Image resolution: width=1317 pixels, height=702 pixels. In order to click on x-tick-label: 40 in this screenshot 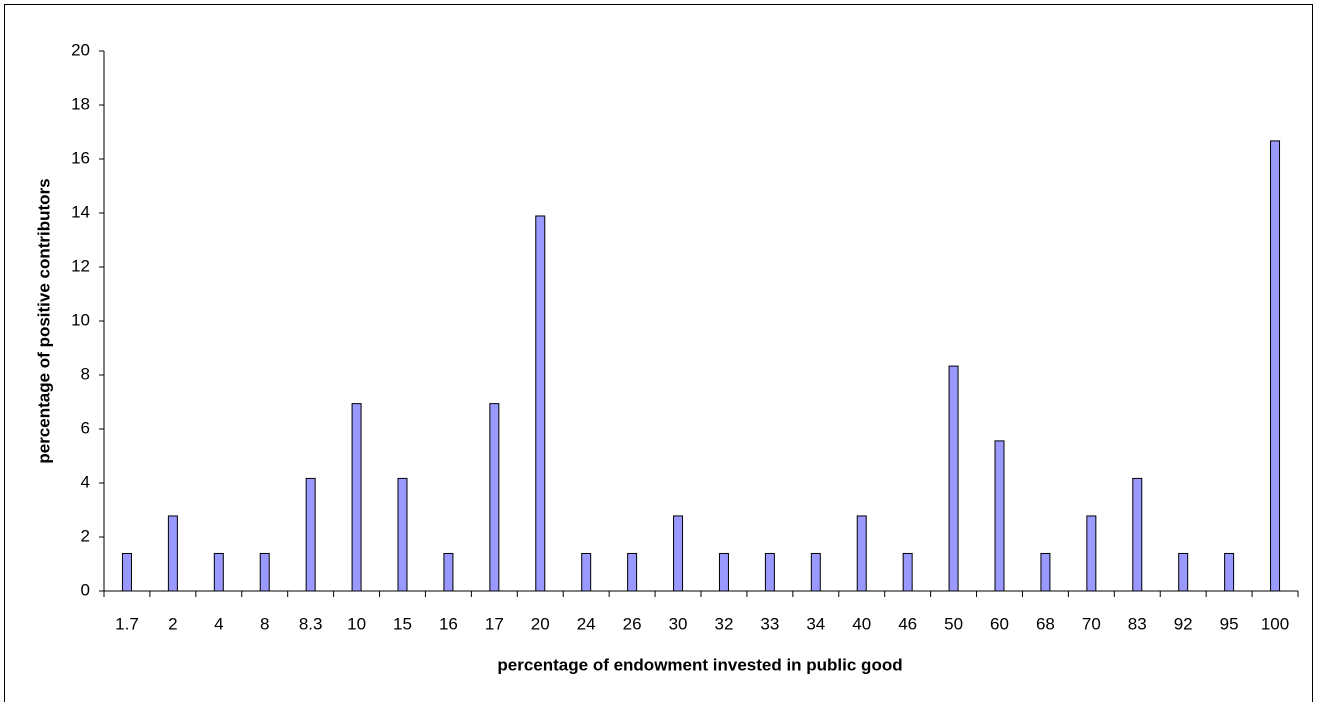, I will do `click(861, 623)`.